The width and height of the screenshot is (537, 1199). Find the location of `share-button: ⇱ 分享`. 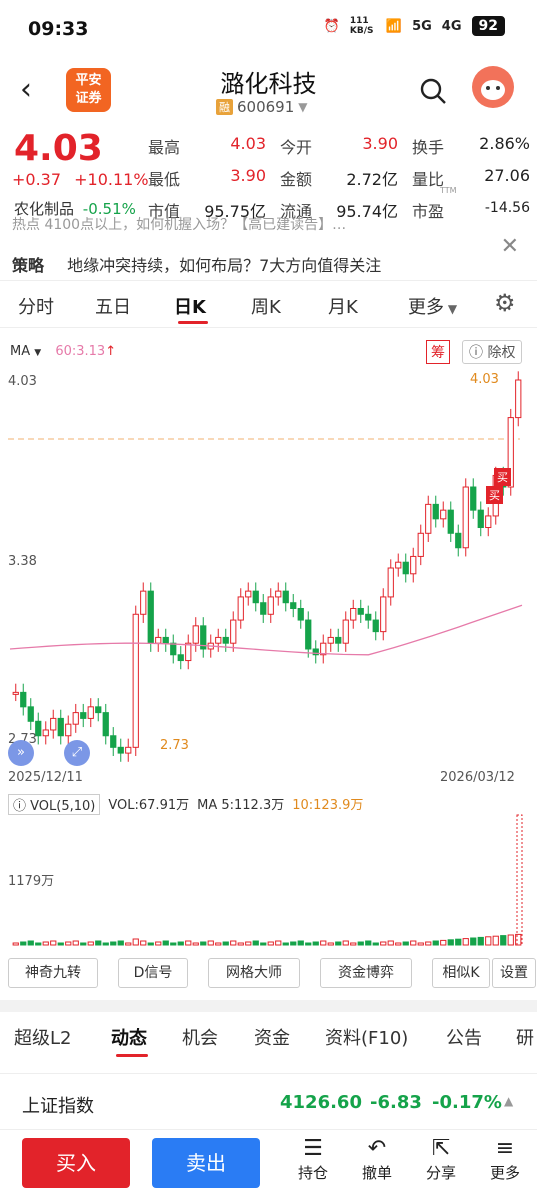

share-button: ⇱ 分享 is located at coordinates (441, 1159).